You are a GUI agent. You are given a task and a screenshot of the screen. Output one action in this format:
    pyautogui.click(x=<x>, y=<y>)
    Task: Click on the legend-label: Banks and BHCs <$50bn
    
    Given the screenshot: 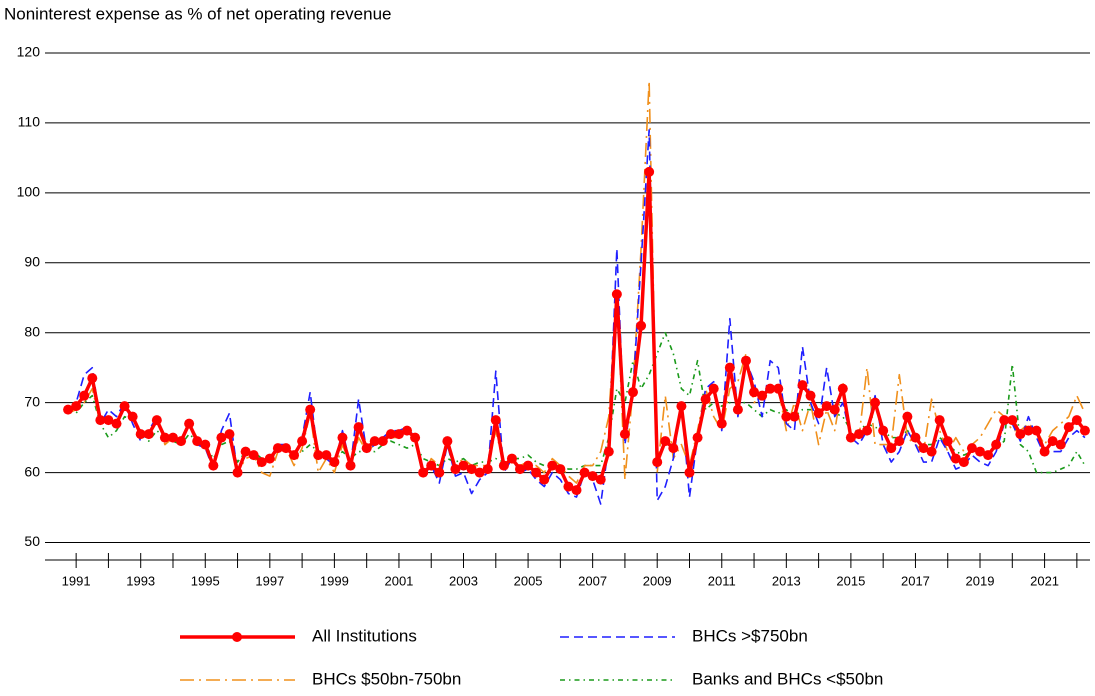 What is the action you would take?
    pyautogui.click(x=787, y=678)
    